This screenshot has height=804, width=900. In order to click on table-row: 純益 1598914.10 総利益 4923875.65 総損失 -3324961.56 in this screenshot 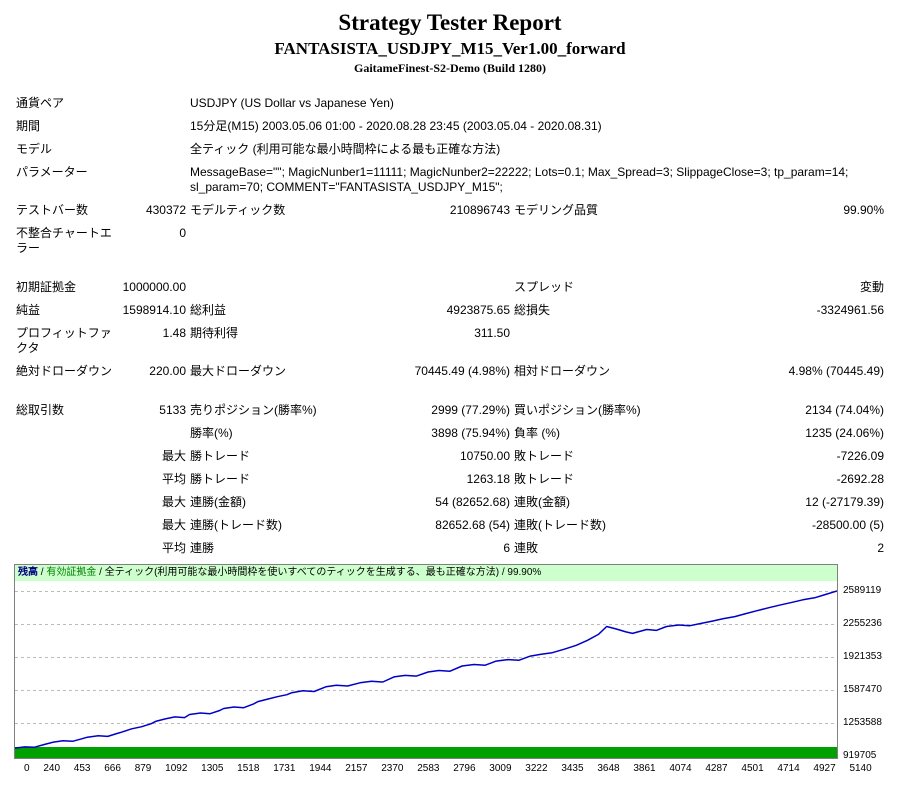, I will do `click(450, 310)`.